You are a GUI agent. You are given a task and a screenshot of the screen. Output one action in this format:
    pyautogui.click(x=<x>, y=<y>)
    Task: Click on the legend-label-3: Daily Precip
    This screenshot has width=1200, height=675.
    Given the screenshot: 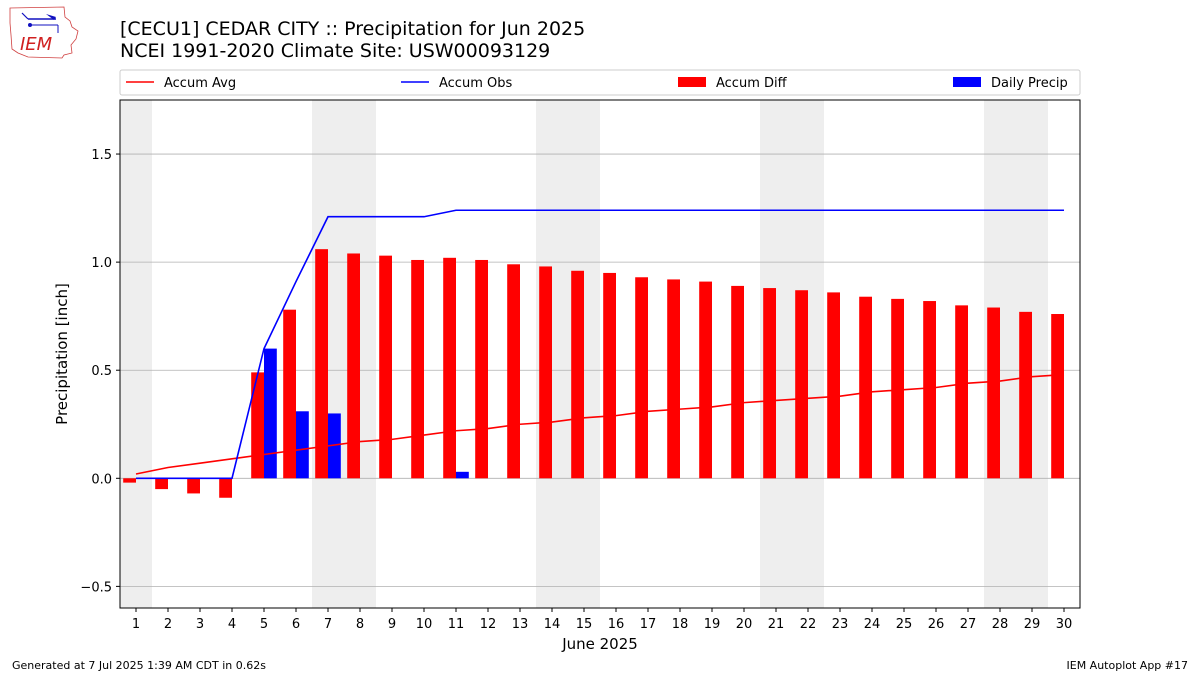 What is the action you would take?
    pyautogui.click(x=1029, y=83)
    